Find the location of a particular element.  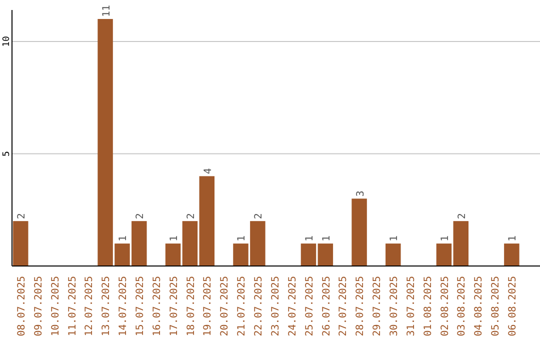

x-tick-label: 30.07.2025 is located at coordinates (394, 306).